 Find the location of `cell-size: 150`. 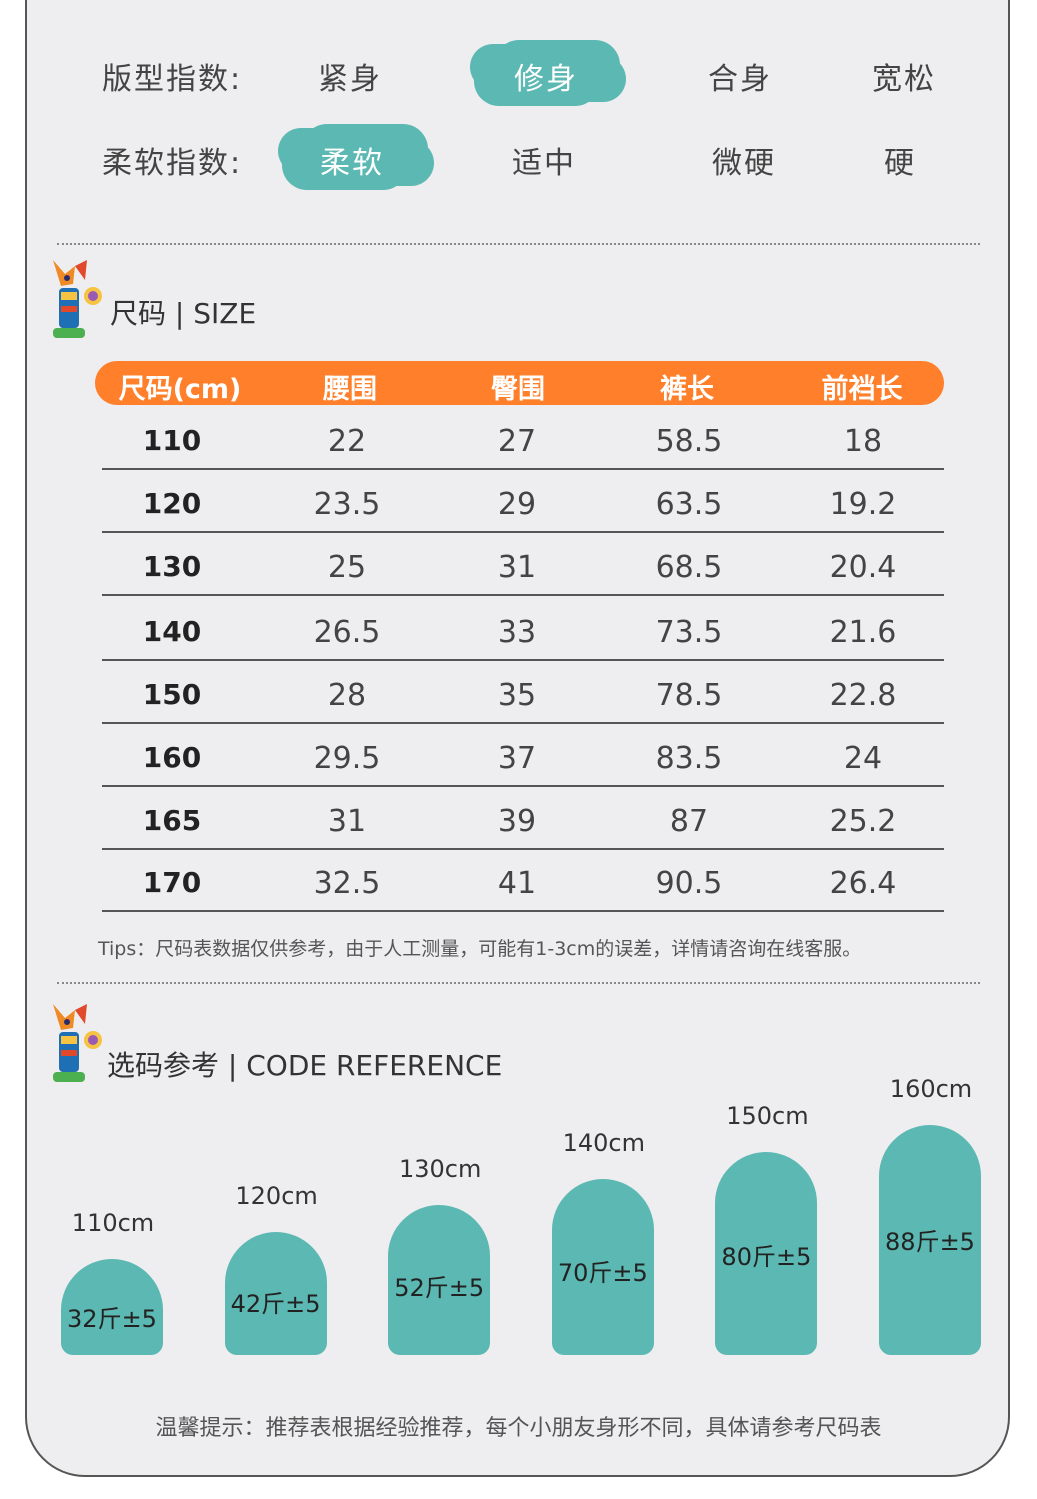

cell-size: 150 is located at coordinates (172, 694).